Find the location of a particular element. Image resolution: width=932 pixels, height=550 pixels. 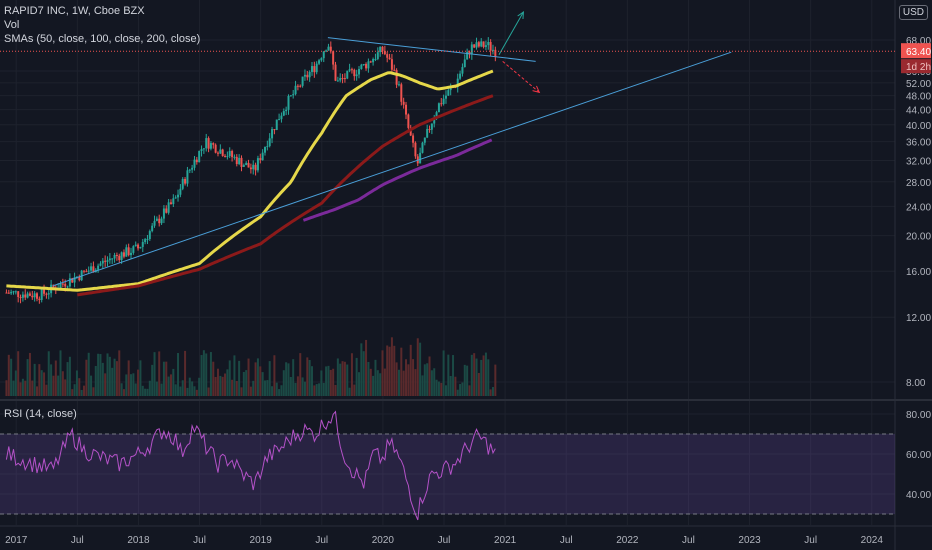

rsi-tick-label: 80.00 is located at coordinates (918, 415).